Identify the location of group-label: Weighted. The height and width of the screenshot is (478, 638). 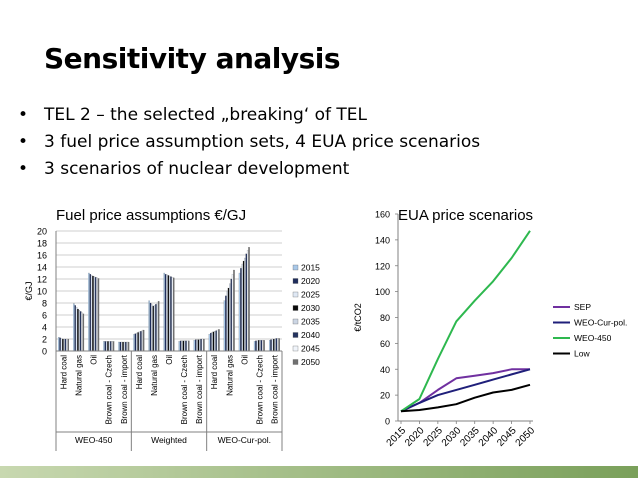
(169, 440).